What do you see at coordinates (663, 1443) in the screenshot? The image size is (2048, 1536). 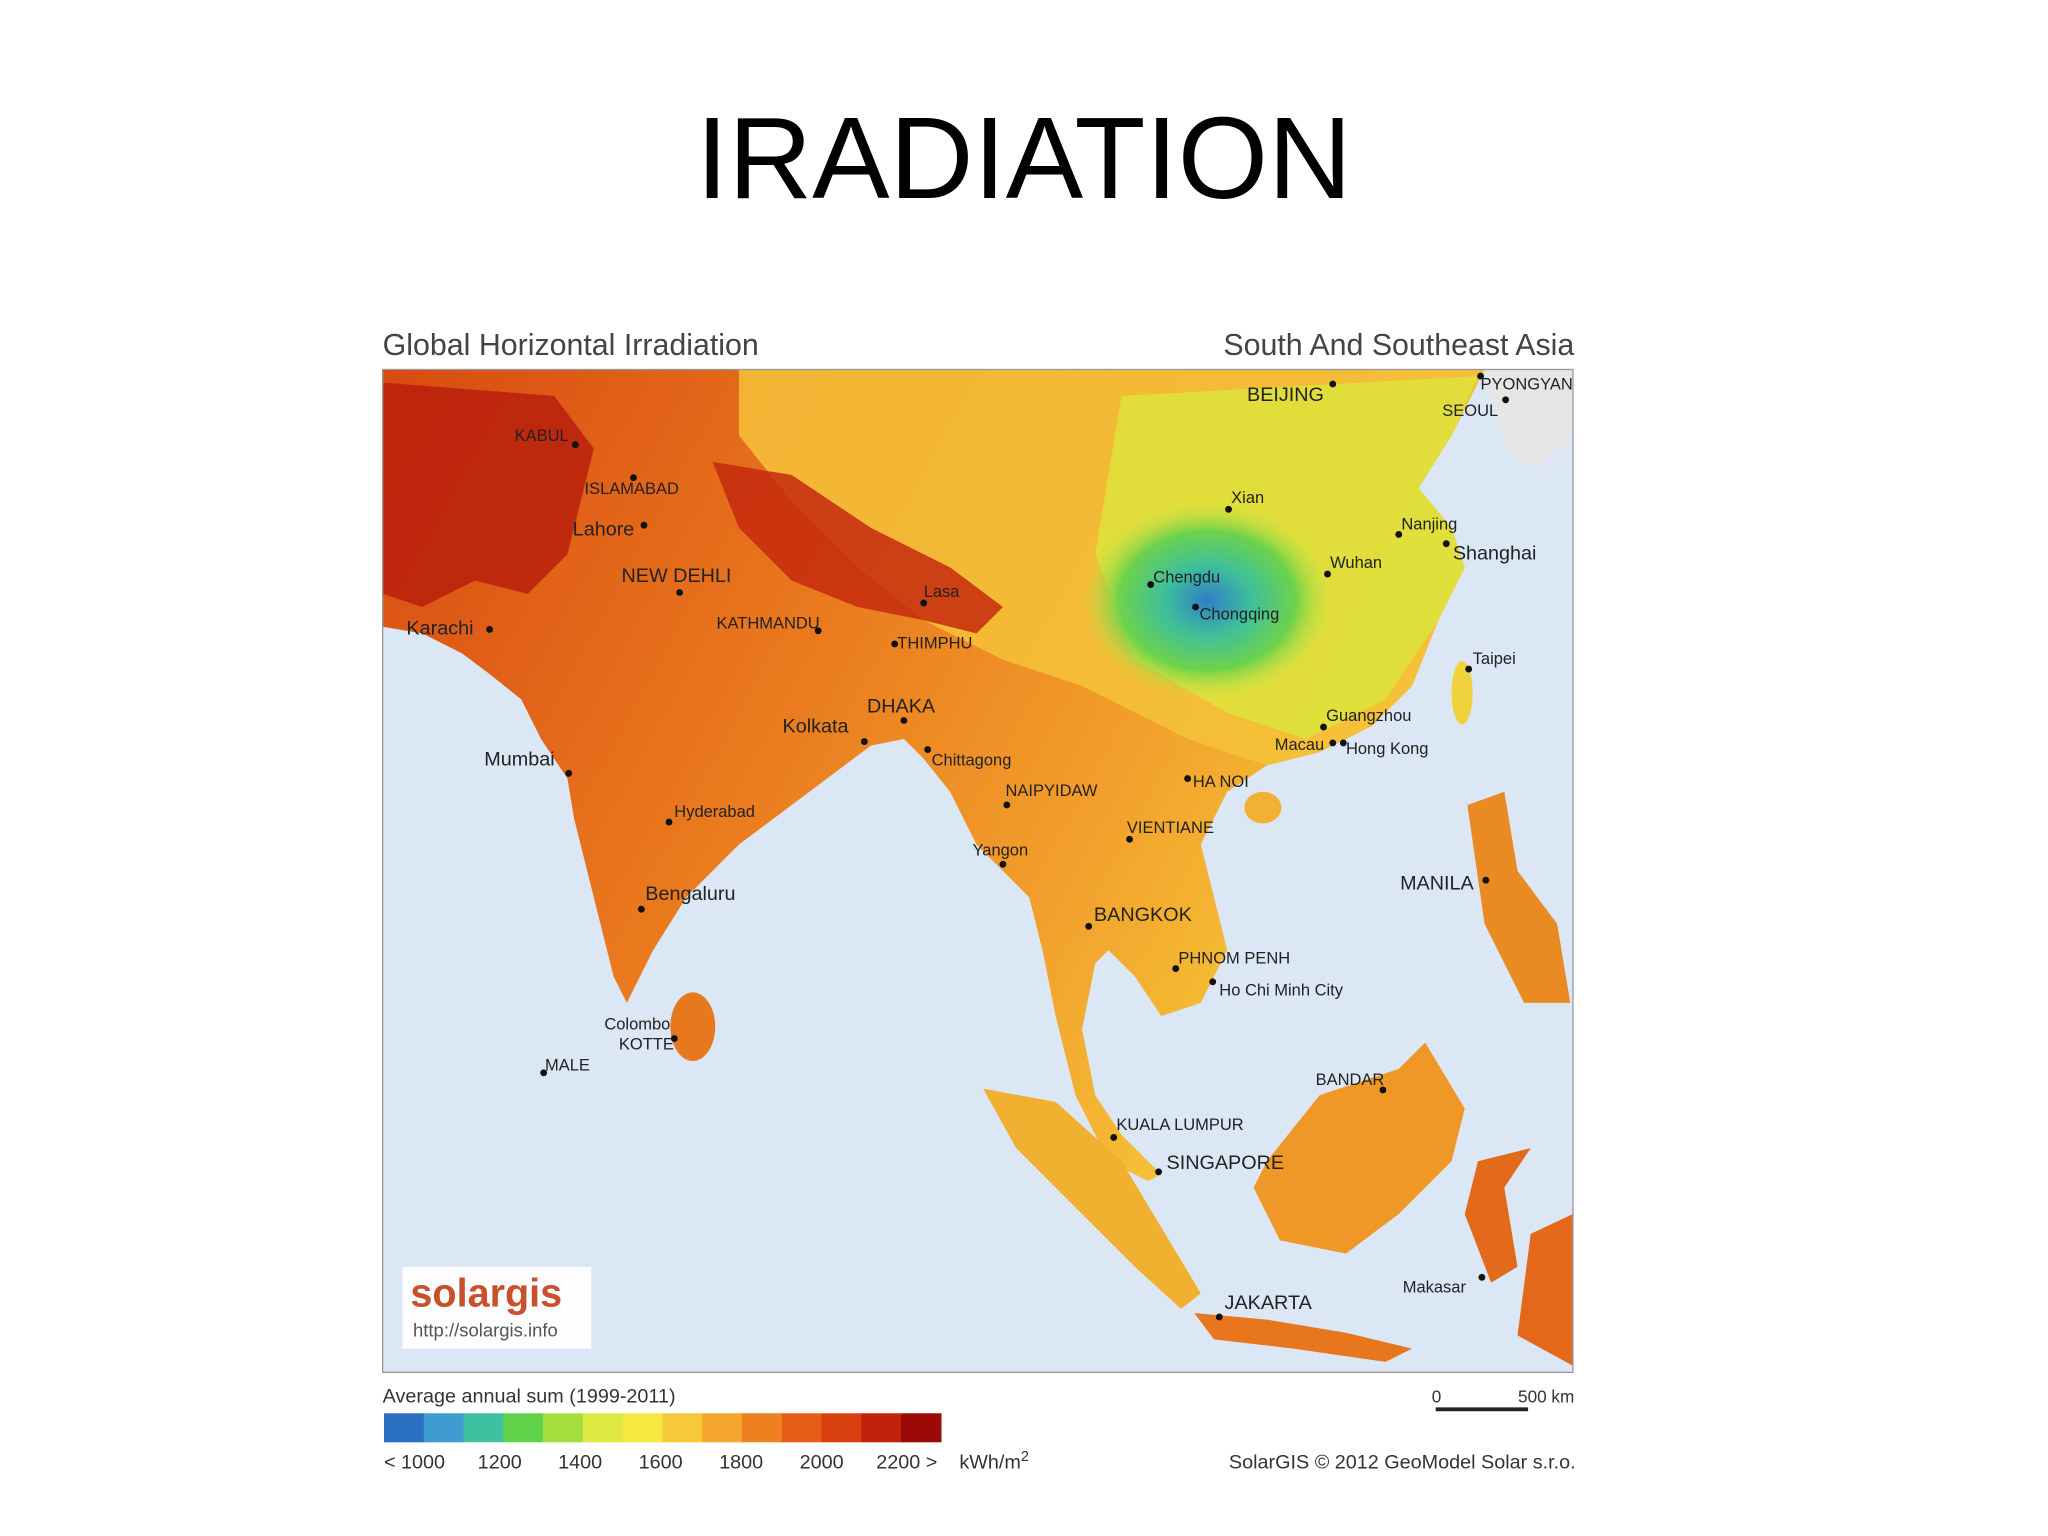 I see `legend: < 1000 1200 1400 1600 1800 2000 2200 >` at bounding box center [663, 1443].